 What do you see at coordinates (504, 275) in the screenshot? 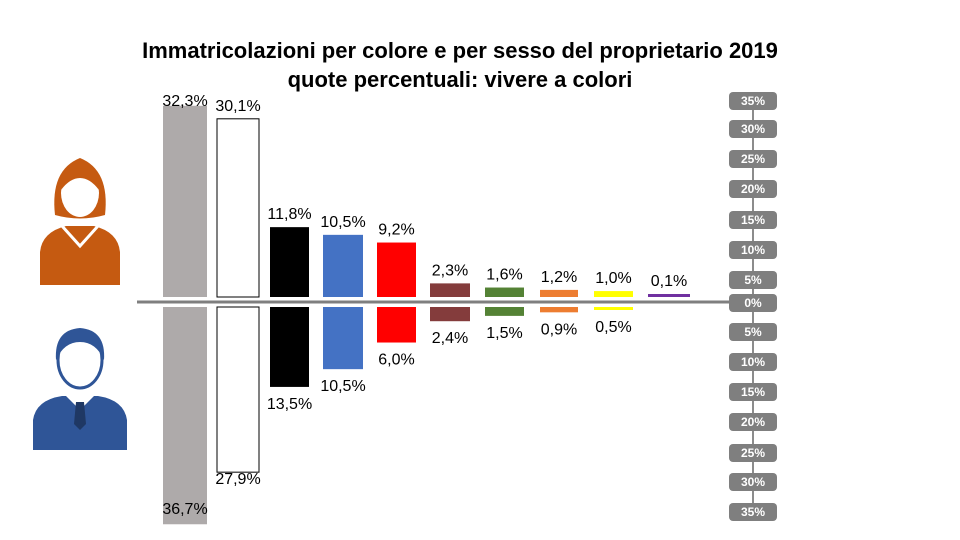
I see `label-female-6: 1,6%` at bounding box center [504, 275].